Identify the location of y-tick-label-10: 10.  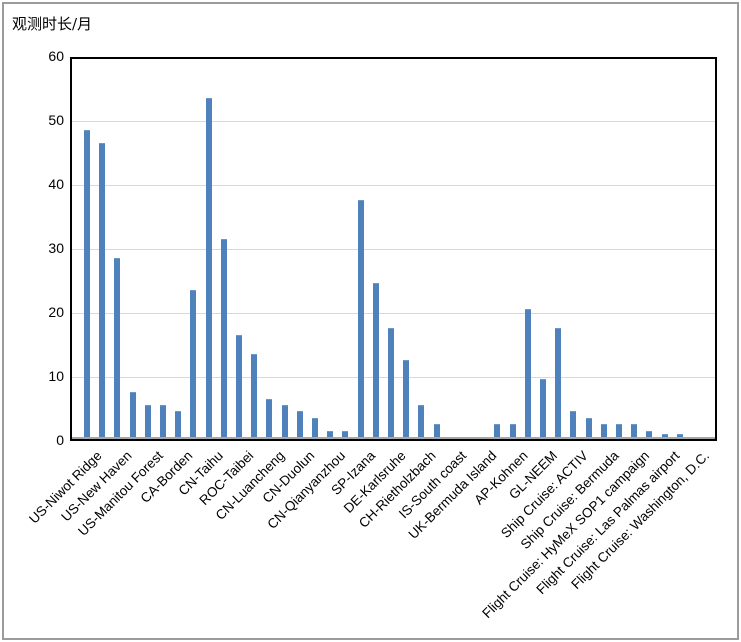
(56, 376).